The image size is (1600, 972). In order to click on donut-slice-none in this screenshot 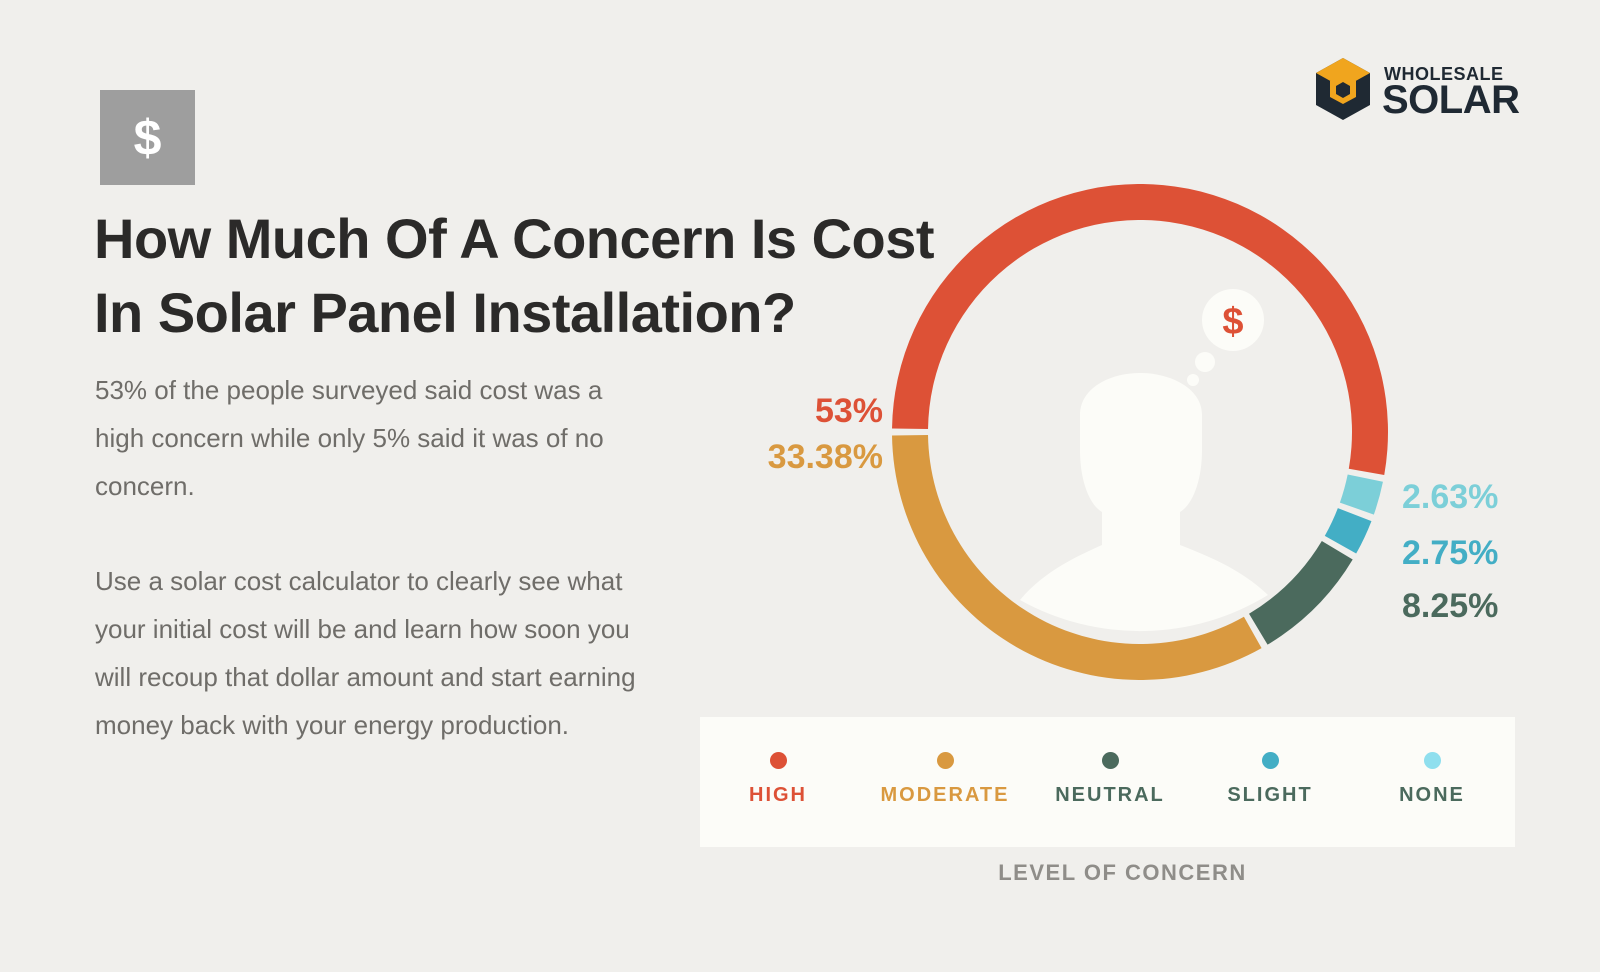, I will do `click(1361, 494)`.